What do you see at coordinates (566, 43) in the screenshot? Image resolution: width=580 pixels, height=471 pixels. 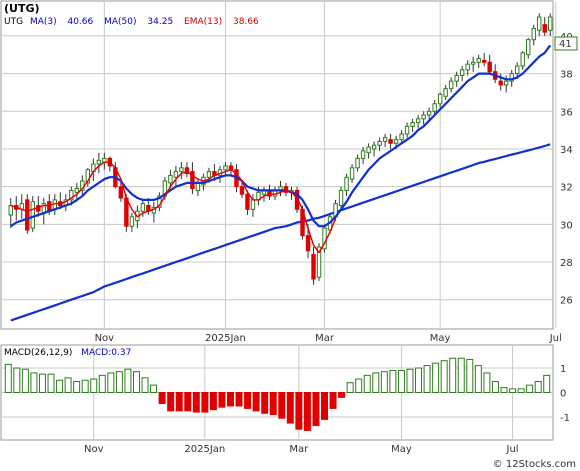 I see `last-price-tag` at bounding box center [566, 43].